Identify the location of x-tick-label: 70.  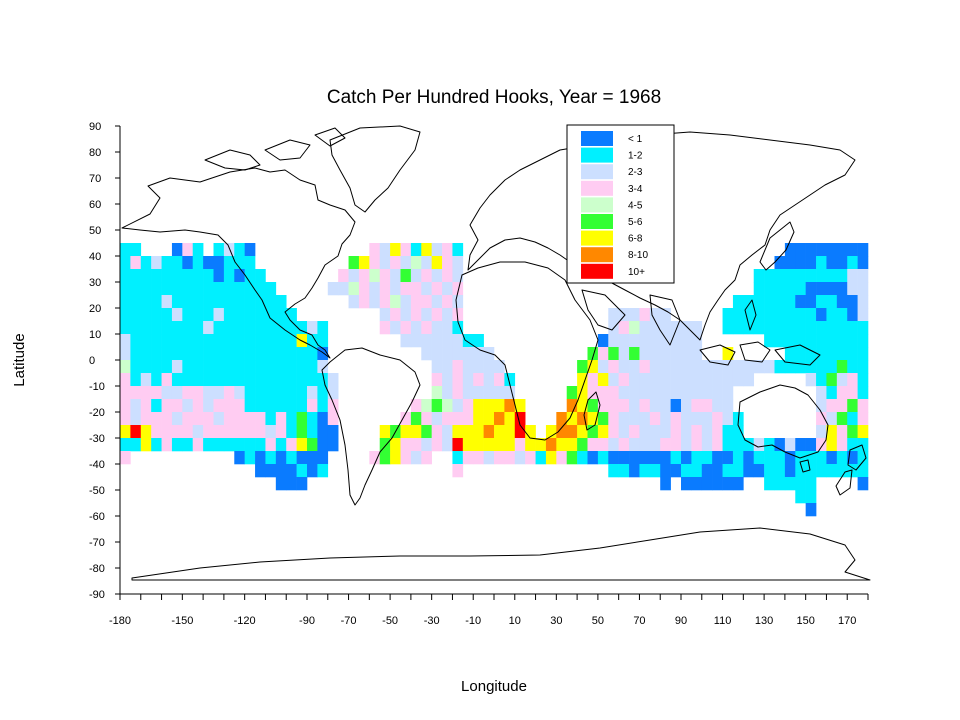
(639, 621).